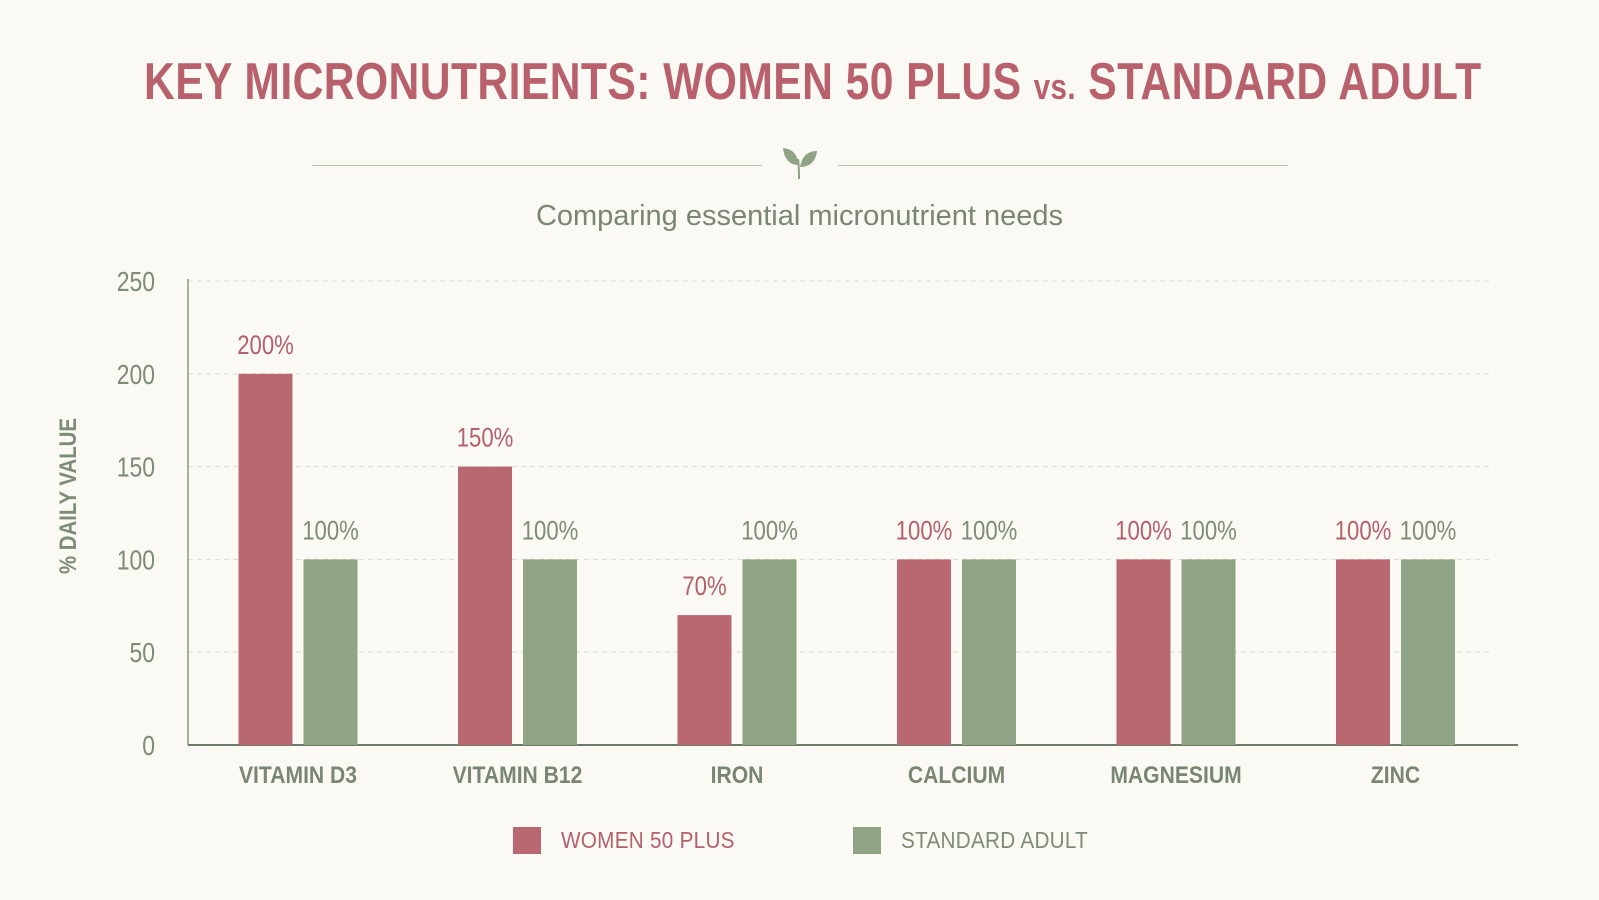  I want to click on x-category-label: IRON, so click(737, 775).